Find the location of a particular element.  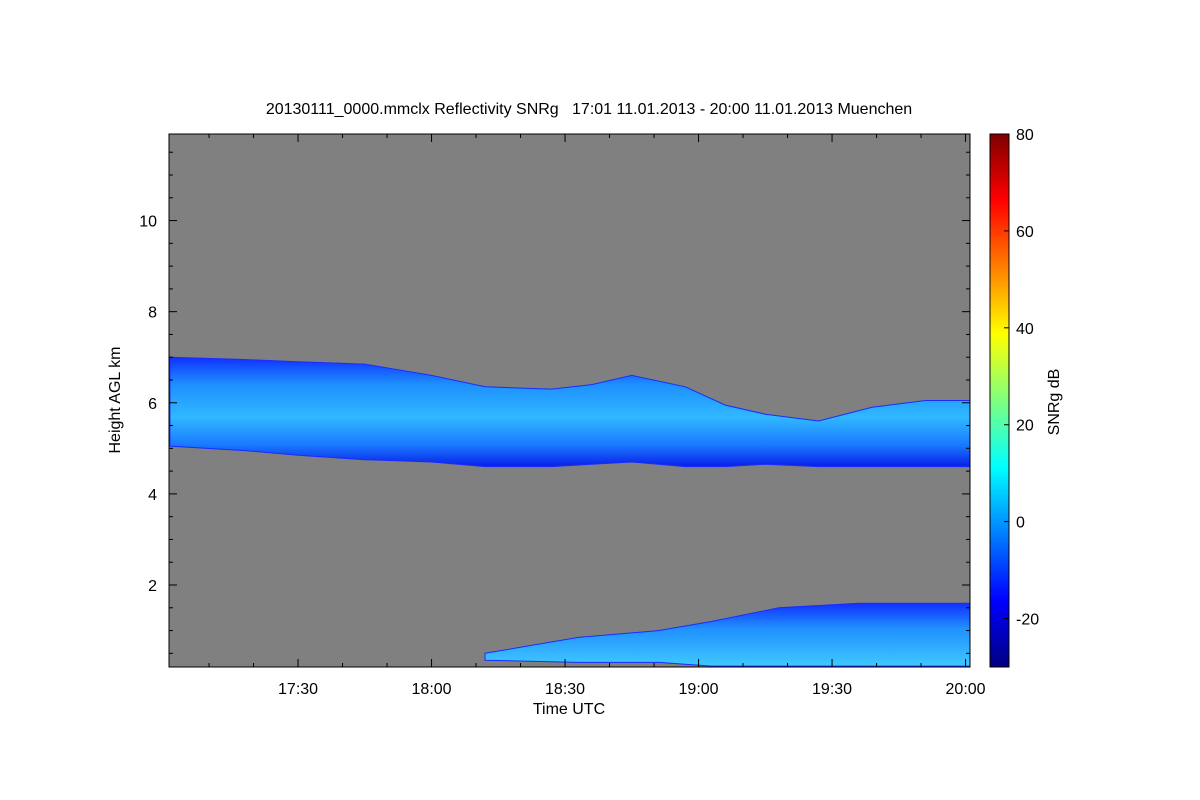

y-tick-label: 2 is located at coordinates (152, 586).